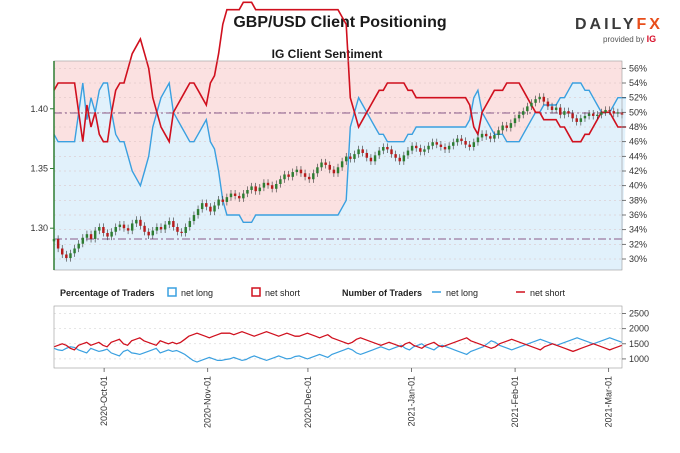 Image resolution: width=680 pixels, height=453 pixels. Describe the element at coordinates (107, 293) in the screenshot. I see `legend-pct-heading: Percentage of Traders` at that location.